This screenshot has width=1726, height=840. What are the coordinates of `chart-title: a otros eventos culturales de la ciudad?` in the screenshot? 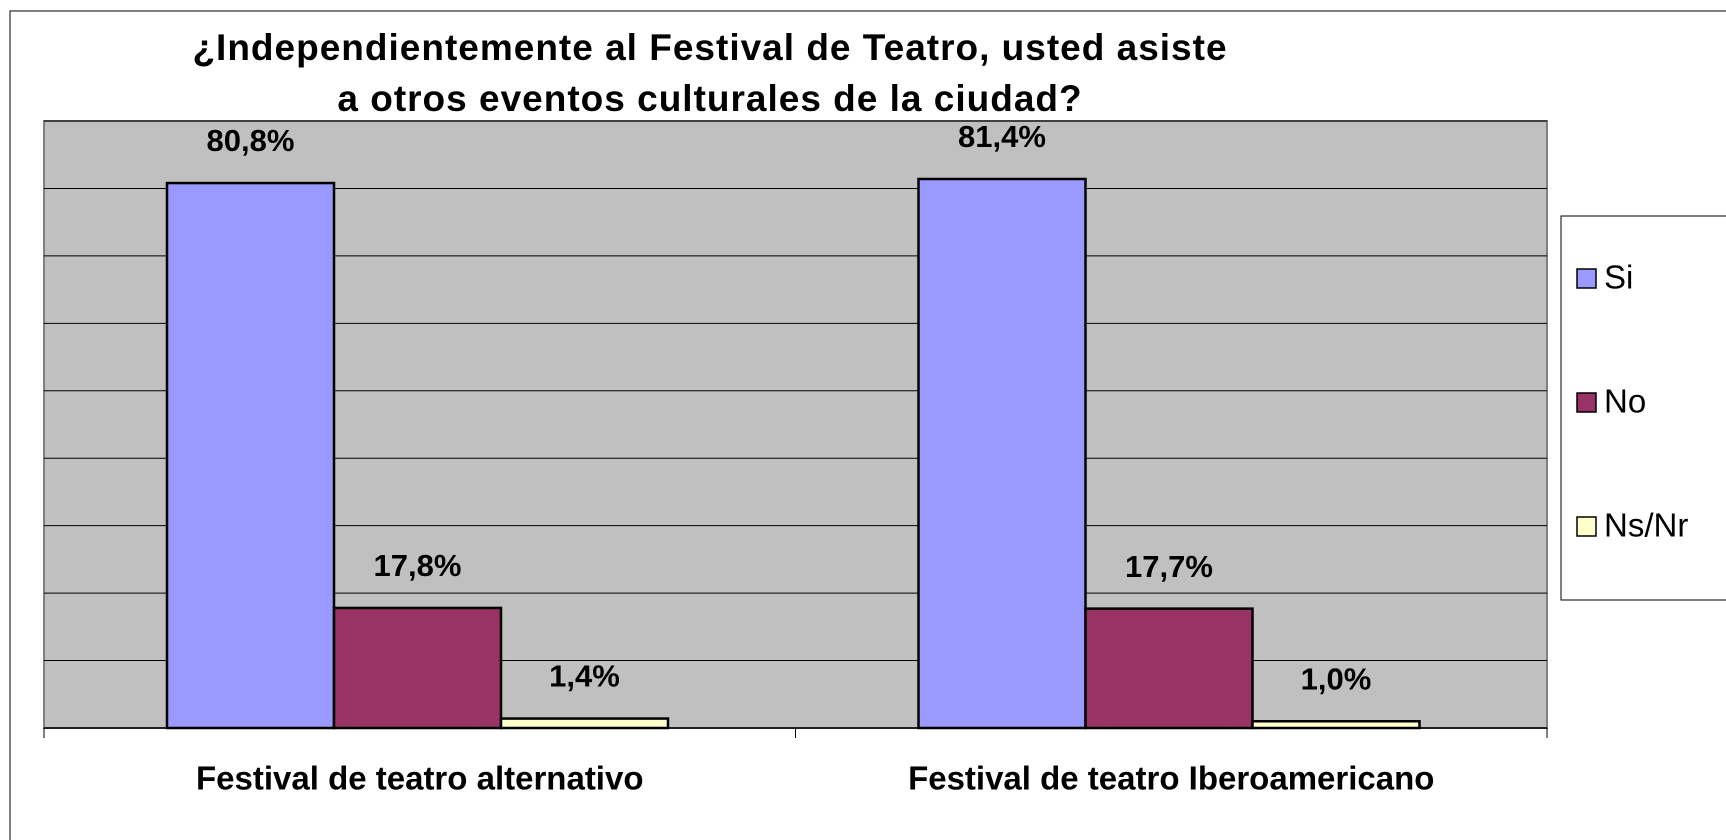 It's located at (709, 98).